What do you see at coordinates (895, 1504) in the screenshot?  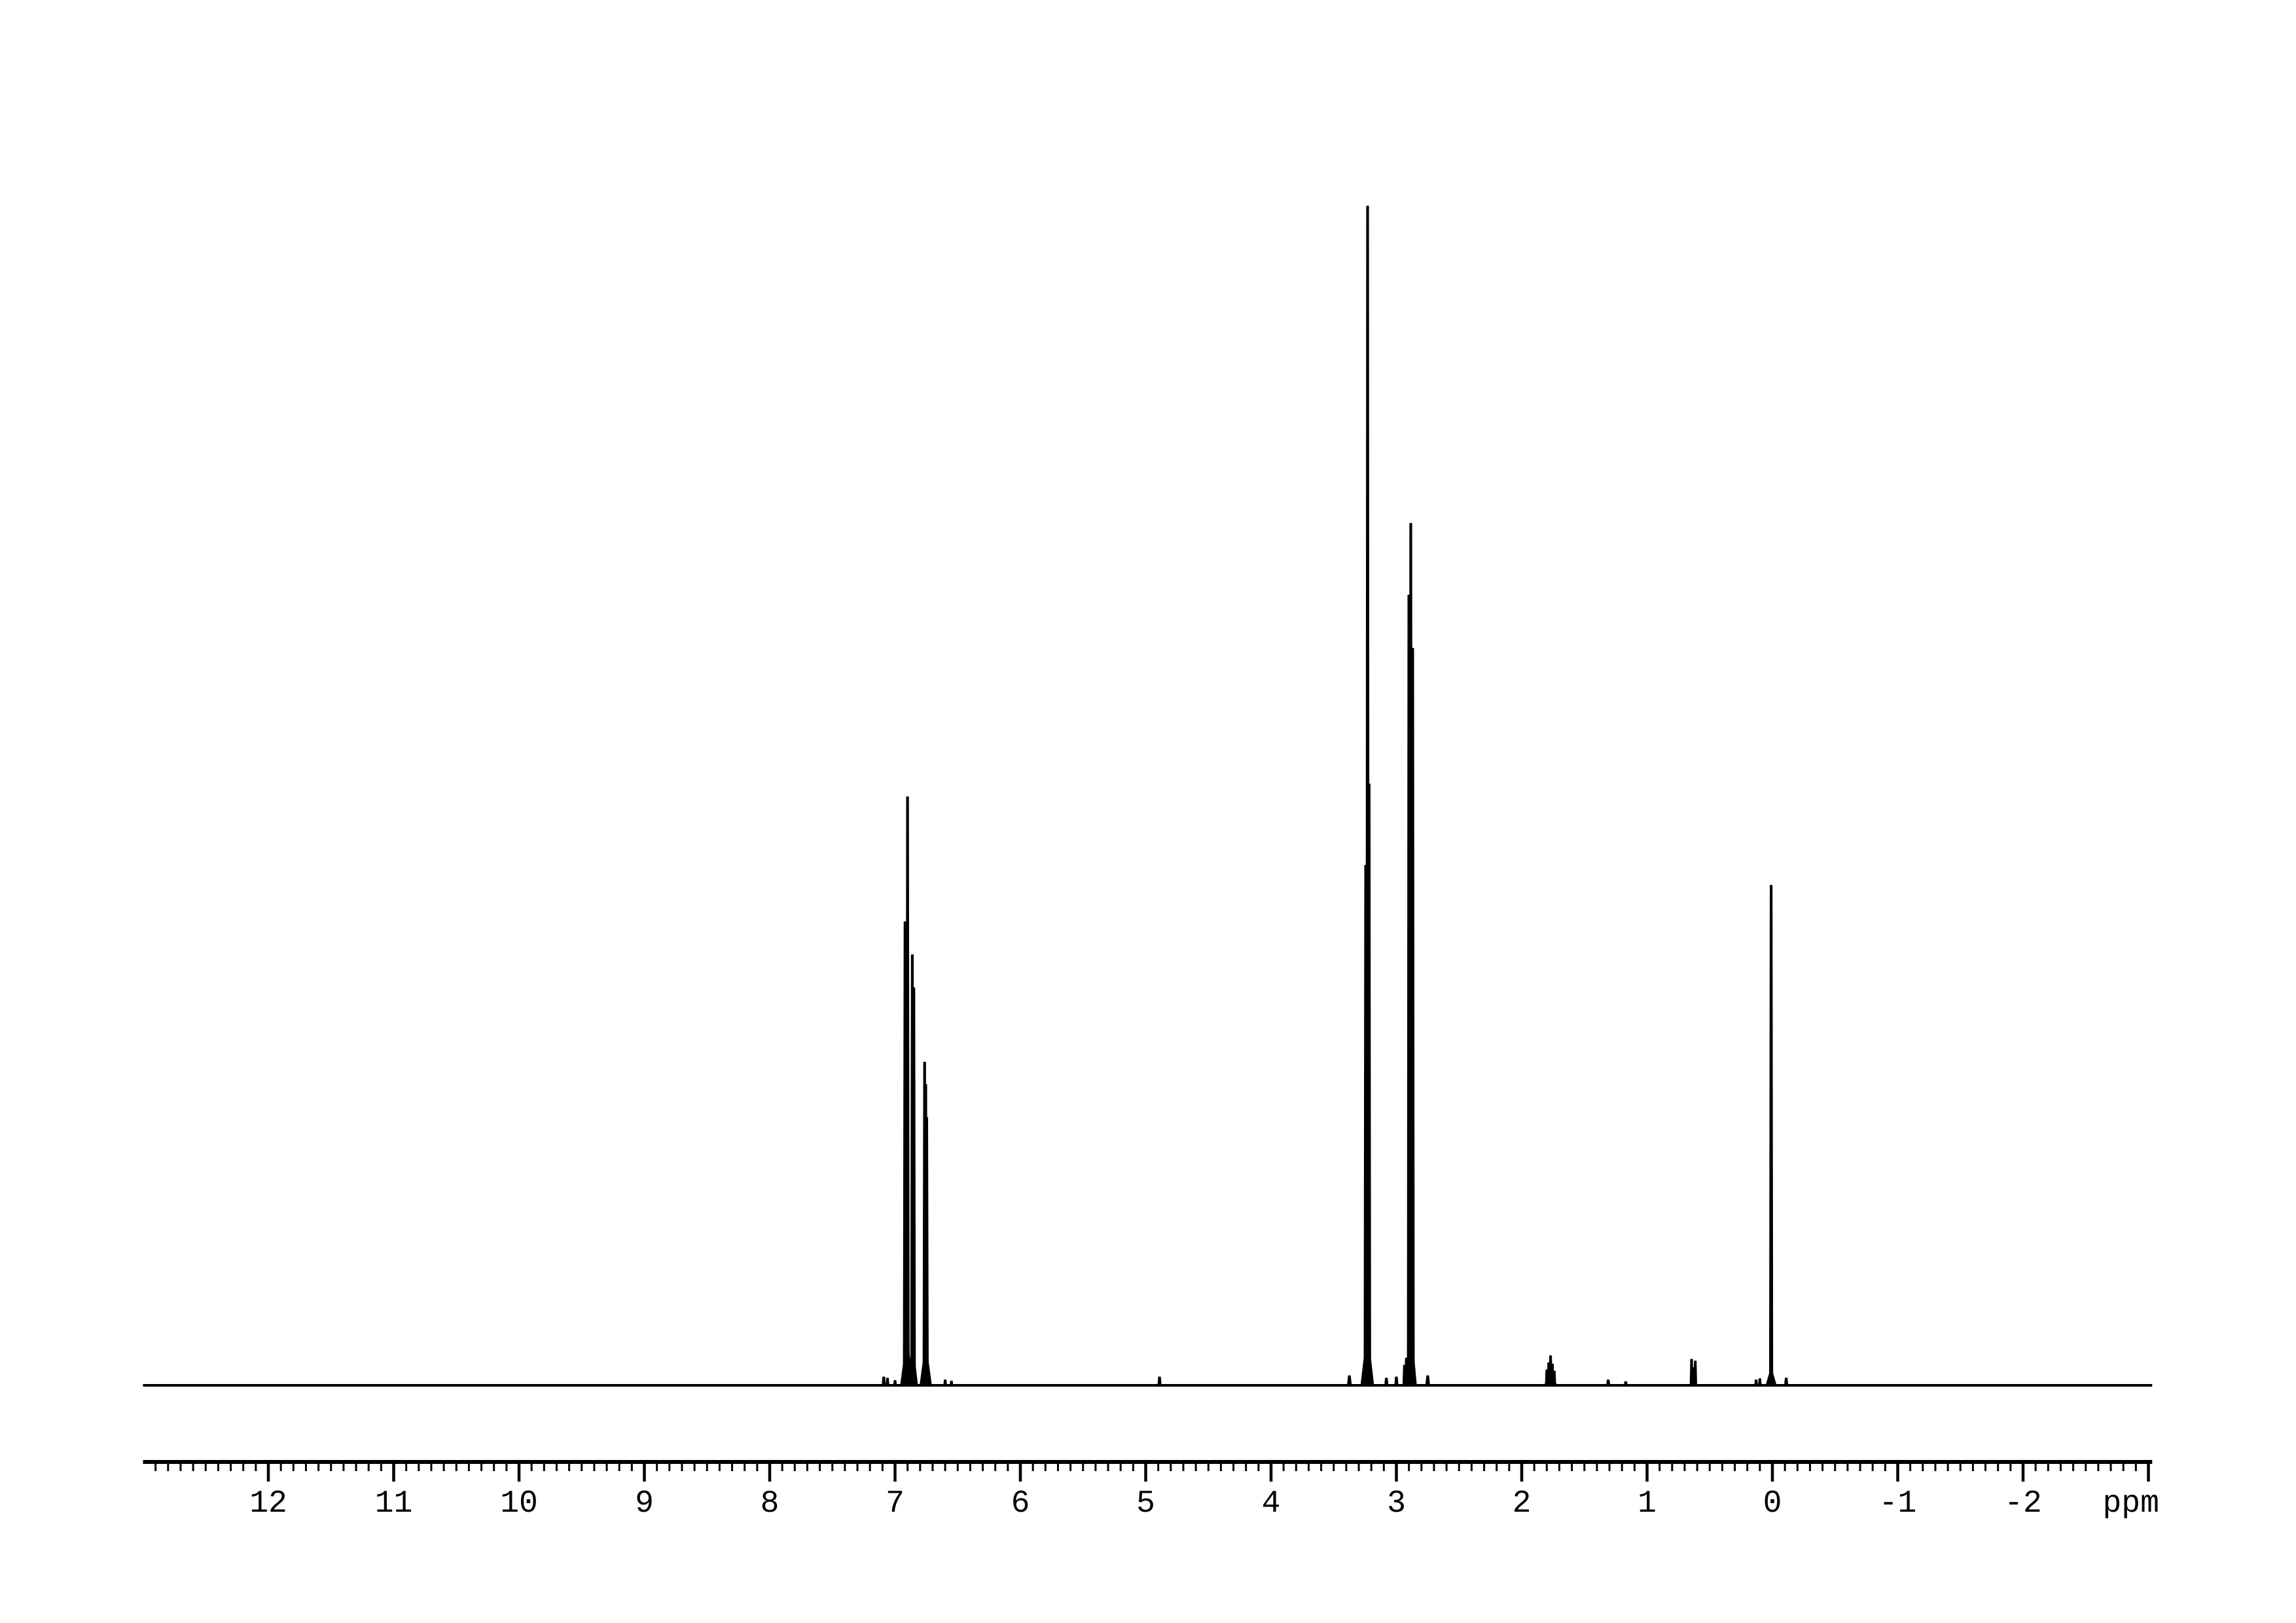 I see `x-axis-tick-label: 7` at bounding box center [895, 1504].